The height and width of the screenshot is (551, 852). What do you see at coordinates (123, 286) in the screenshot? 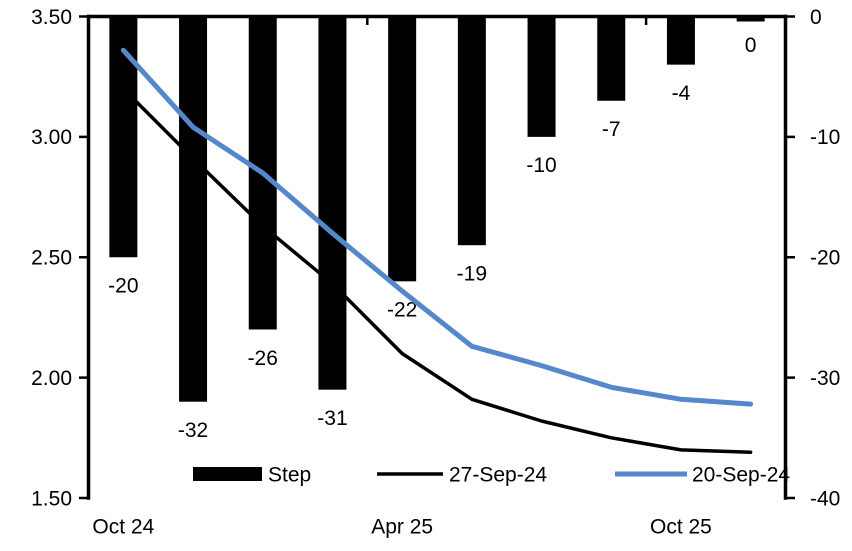
I see `bar-data-label-0: -20` at bounding box center [123, 286].